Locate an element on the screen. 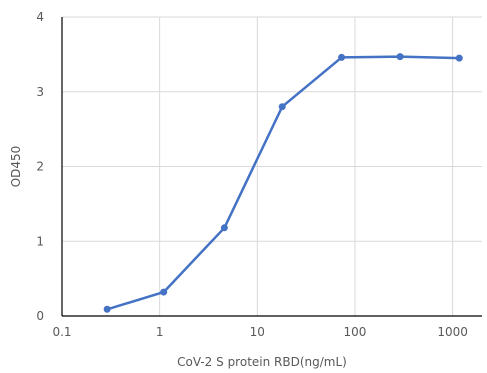 The height and width of the screenshot is (373, 487). x-tick-label: 10 is located at coordinates (257, 332).